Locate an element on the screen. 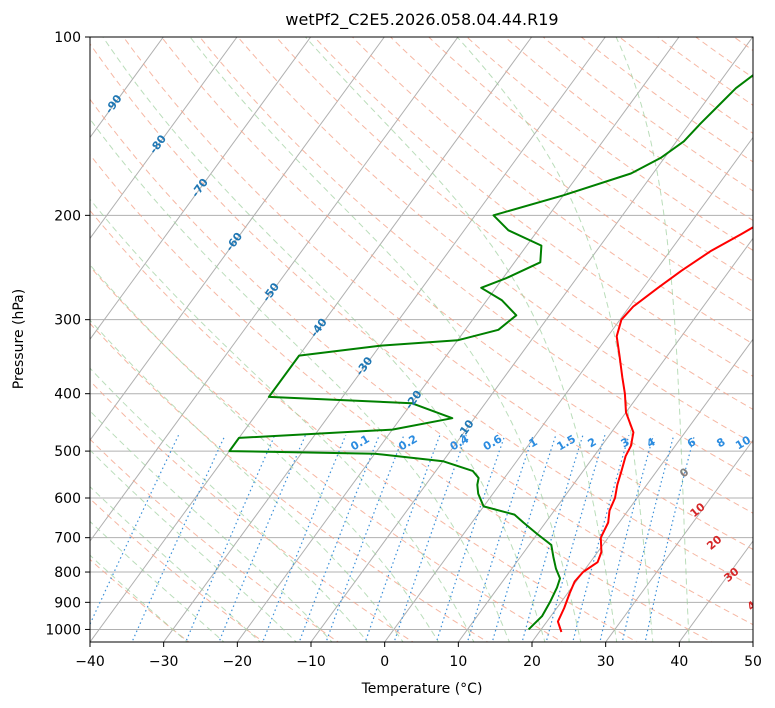 The height and width of the screenshot is (708, 775). x-axis-title: Temperature (°C) is located at coordinates (422, 689).